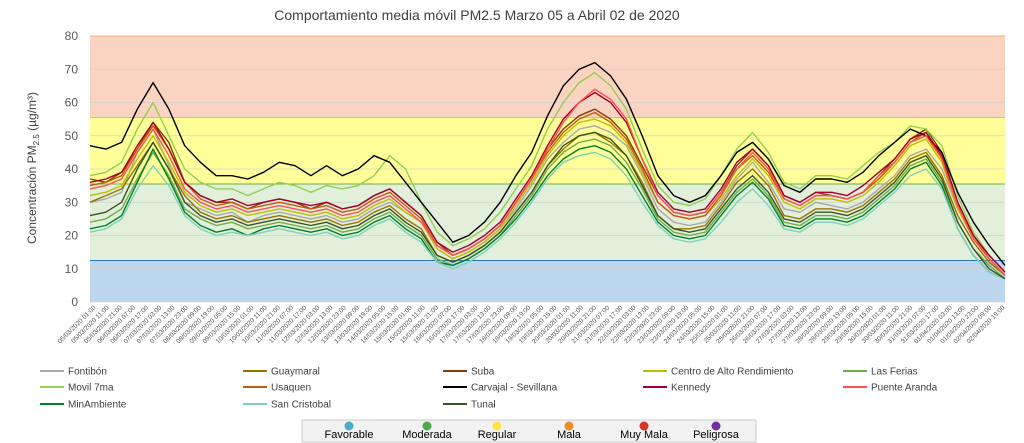 The image size is (1024, 443). I want to click on category-item: Peligrosa, so click(716, 431).